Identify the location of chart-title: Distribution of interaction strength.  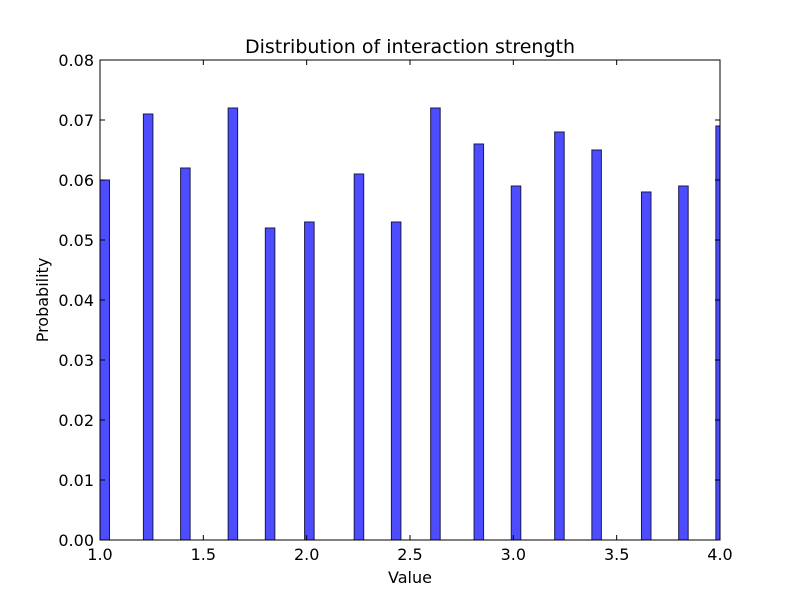
(410, 47).